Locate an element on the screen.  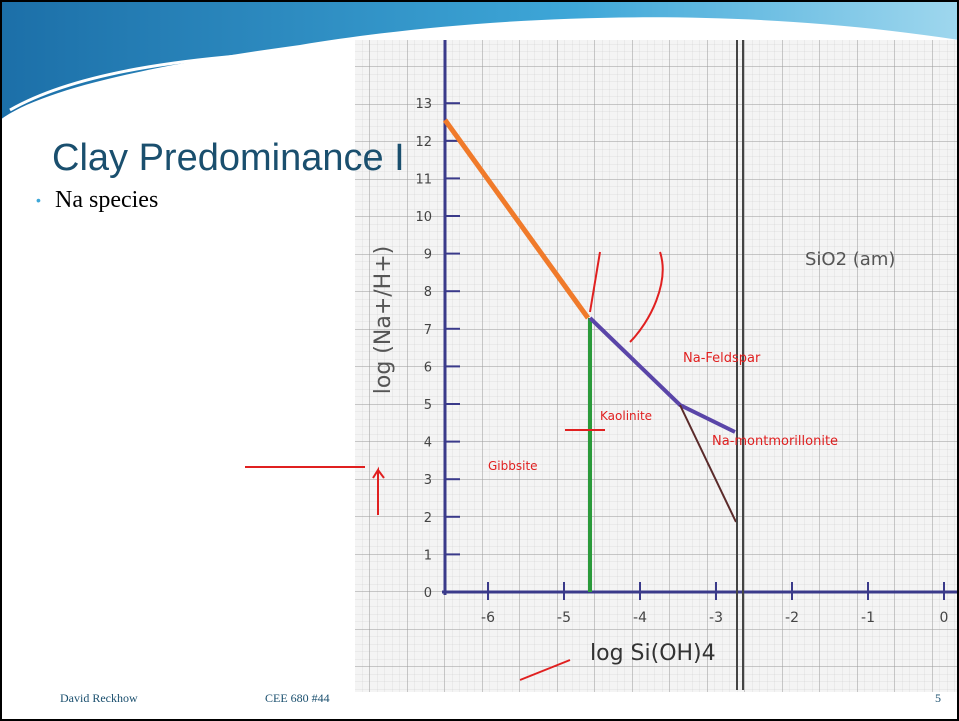
y-tick-label: 11 is located at coordinates (423, 179).